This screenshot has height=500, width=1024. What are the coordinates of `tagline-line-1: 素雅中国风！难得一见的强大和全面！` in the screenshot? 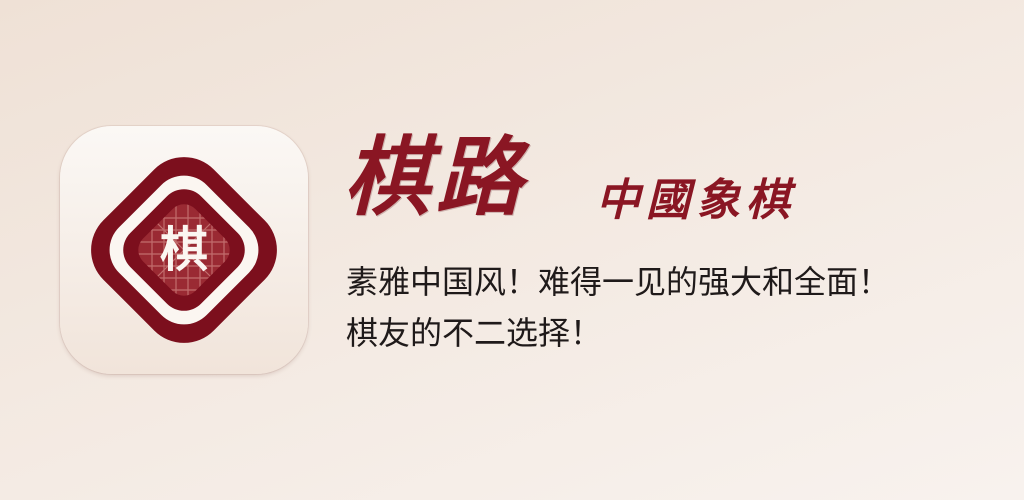 It's located at (618, 282).